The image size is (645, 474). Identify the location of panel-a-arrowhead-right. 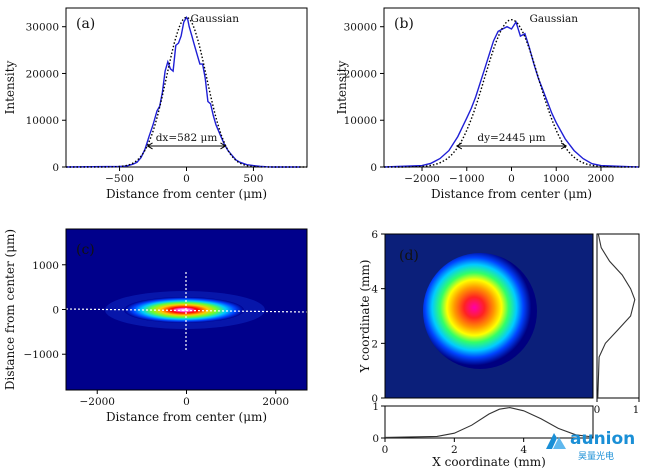
(223, 146).